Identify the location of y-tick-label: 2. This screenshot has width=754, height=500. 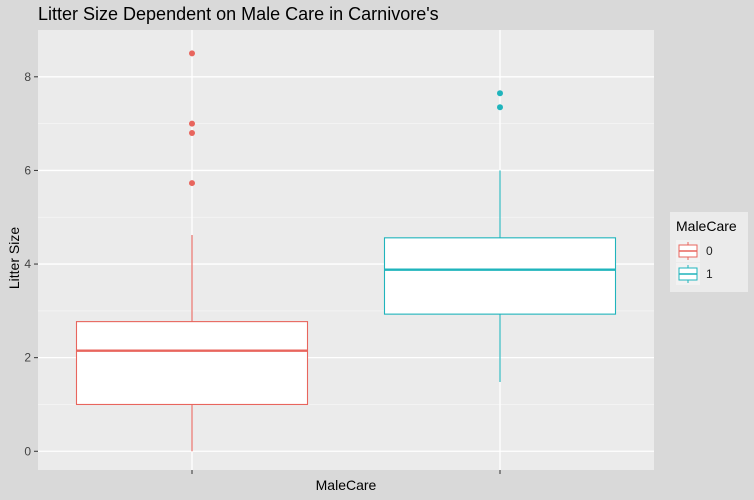
(27, 358).